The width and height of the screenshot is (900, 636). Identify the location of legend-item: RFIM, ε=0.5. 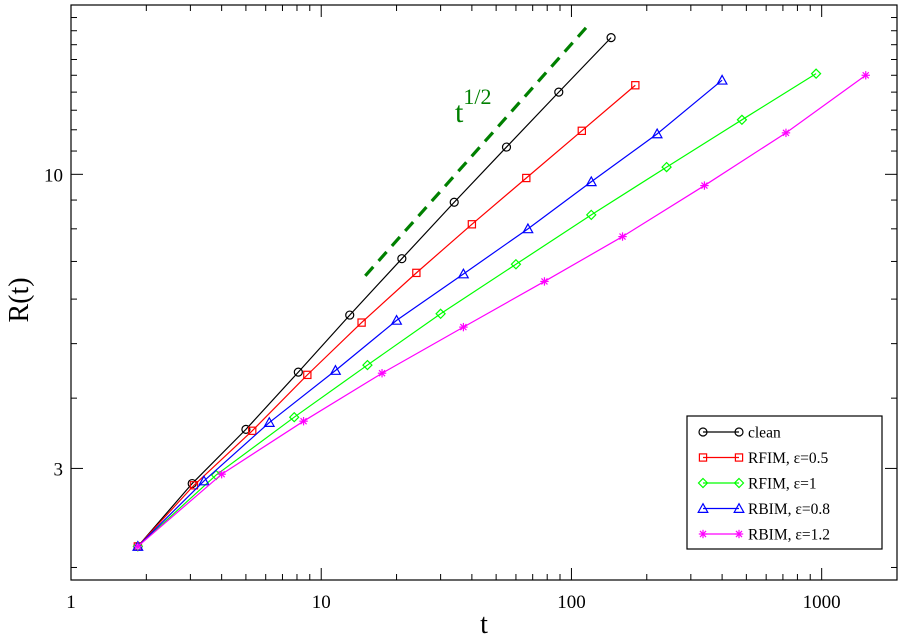
(763, 458).